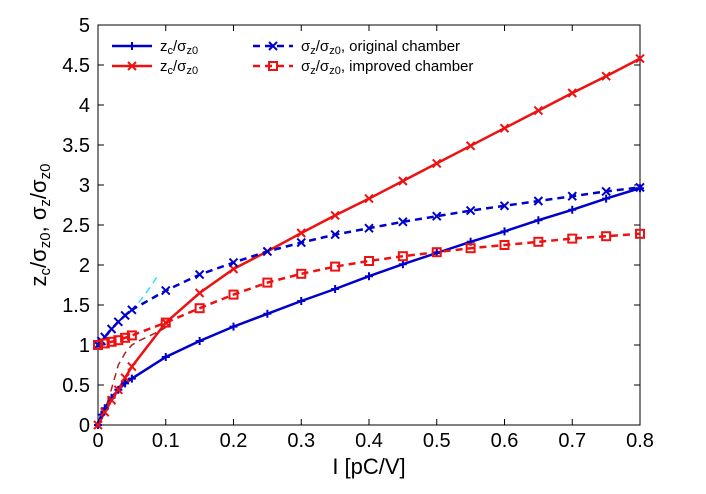 This screenshot has height=494, width=706. What do you see at coordinates (84, 346) in the screenshot?
I see `y-tick-label: 1` at bounding box center [84, 346].